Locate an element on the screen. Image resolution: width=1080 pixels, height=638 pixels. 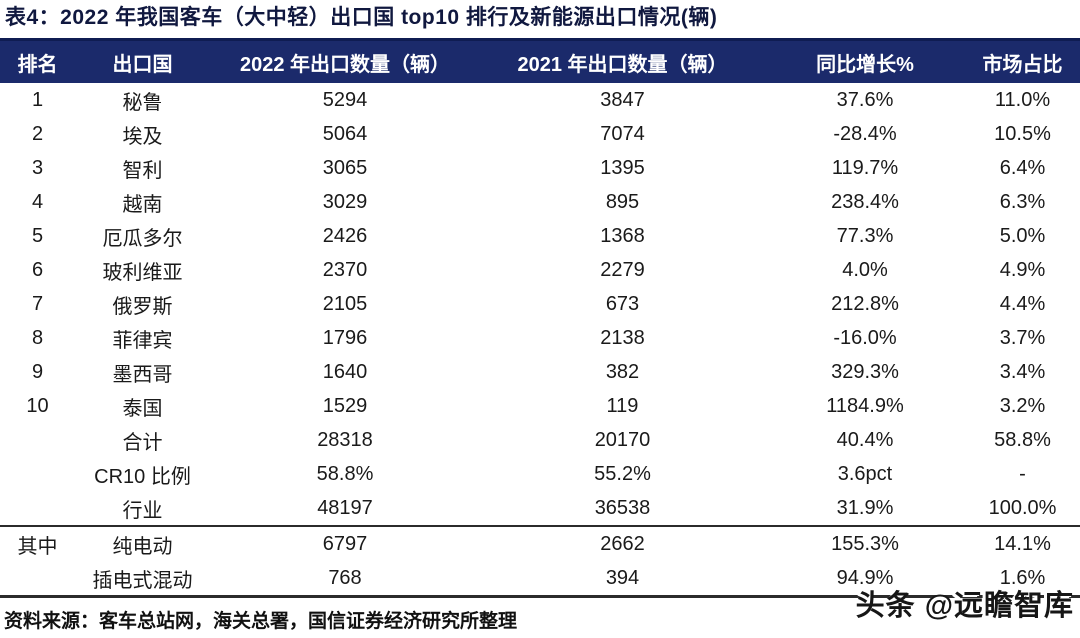
cell-yoy: 77.3% is located at coordinates (865, 235).